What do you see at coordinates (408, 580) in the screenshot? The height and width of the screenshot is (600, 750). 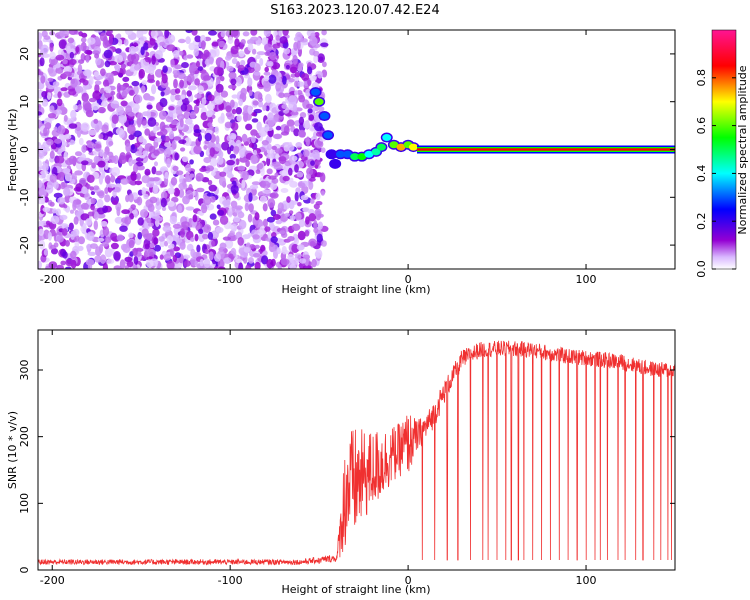 I see `x-tick-label: 0` at bounding box center [408, 580].